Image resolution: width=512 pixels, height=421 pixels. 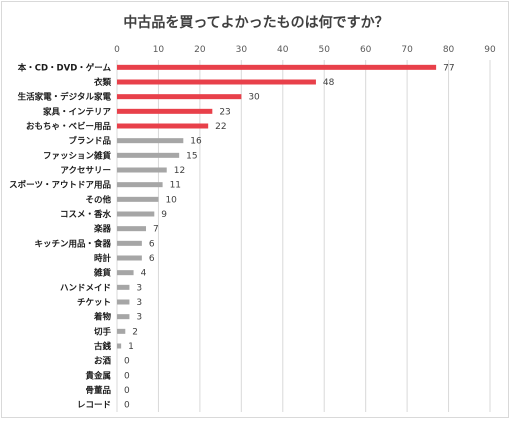 I want to click on chart-title: 中古品を買ってよかったものは何ですか？, so click(x=255, y=22).